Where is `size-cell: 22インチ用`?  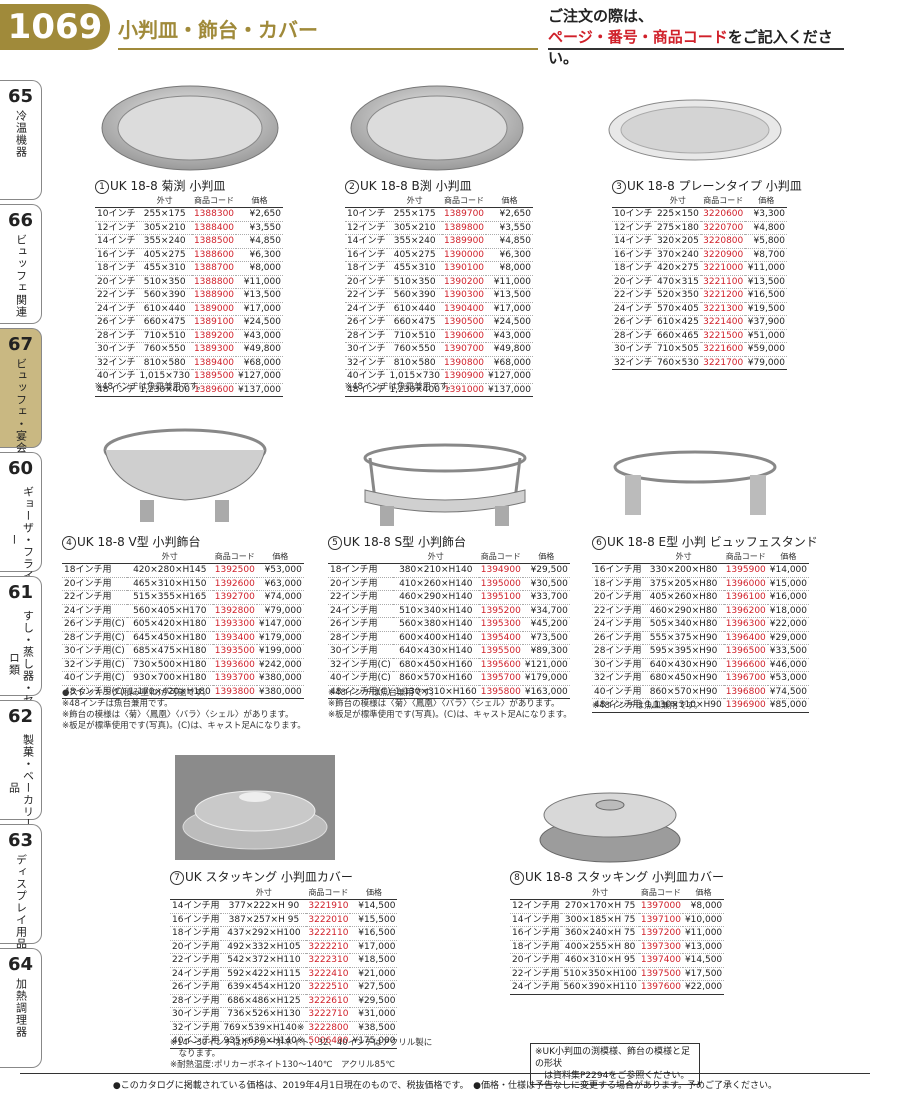 size-cell: 22インチ用 is located at coordinates (360, 597).